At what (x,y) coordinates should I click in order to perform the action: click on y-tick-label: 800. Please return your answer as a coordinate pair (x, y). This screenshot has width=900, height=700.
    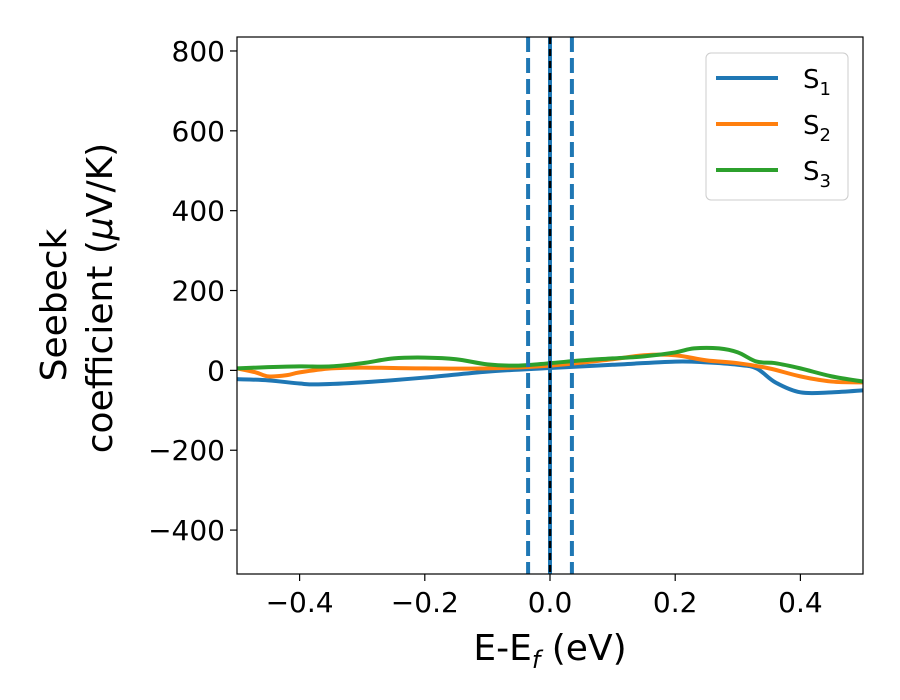
    Looking at the image, I should click on (198, 51).